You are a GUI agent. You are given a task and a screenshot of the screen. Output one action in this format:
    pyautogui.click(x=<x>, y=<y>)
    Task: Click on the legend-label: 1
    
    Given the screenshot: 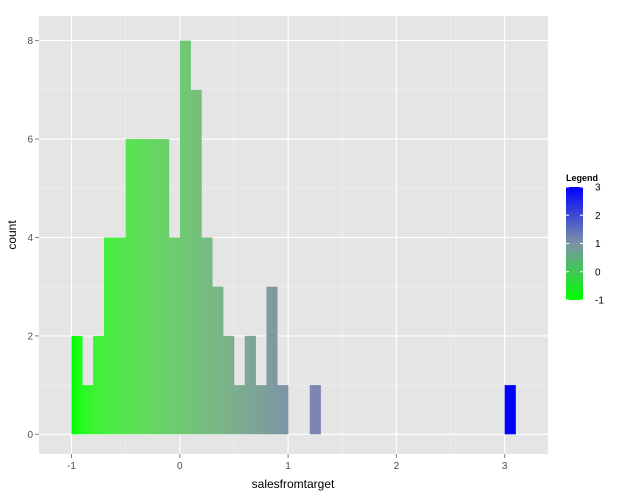 What is the action you would take?
    pyautogui.click(x=598, y=244)
    